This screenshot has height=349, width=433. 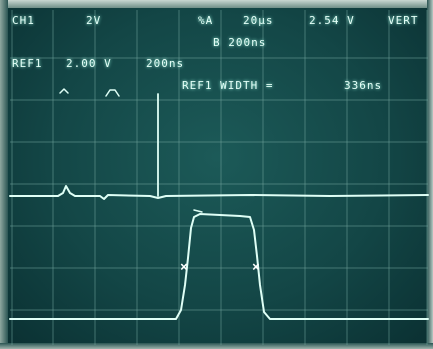 What do you see at coordinates (332, 20) in the screenshot?
I see `cursor-voltage-readout: 2.54 V` at bounding box center [332, 20].